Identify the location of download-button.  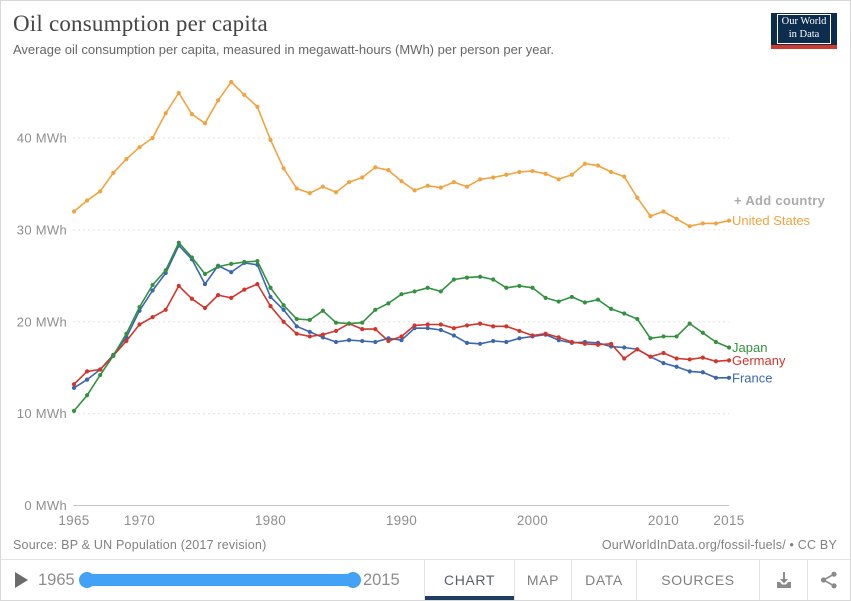
(783, 580).